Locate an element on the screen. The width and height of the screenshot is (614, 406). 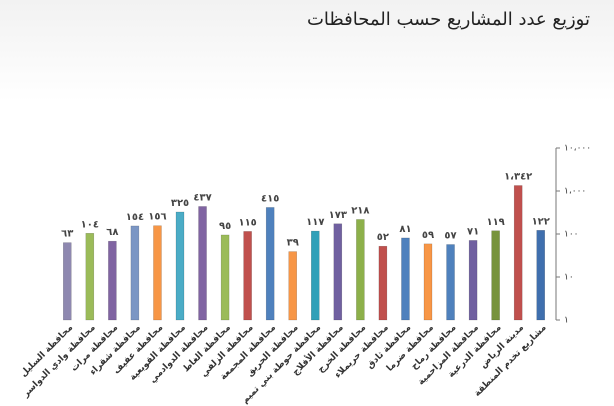
value-label: ٥٩ is located at coordinates (428, 235).